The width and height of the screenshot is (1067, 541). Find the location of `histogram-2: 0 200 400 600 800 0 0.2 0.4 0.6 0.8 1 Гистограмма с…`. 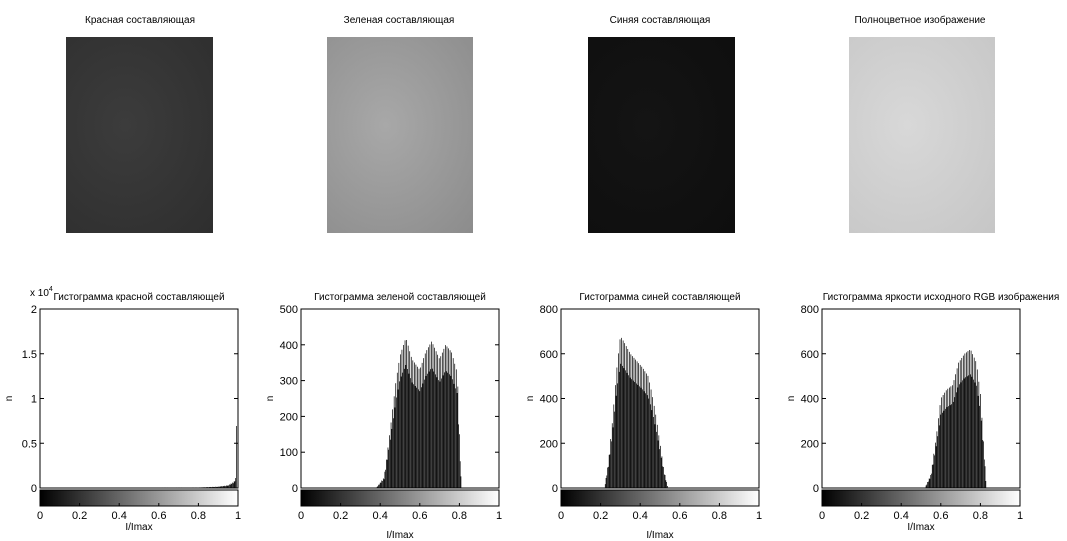

histogram-2: 0 200 400 600 800 0 0.2 0.4 0.6 0.8 1 Гистограмма с… is located at coordinates (643, 416).